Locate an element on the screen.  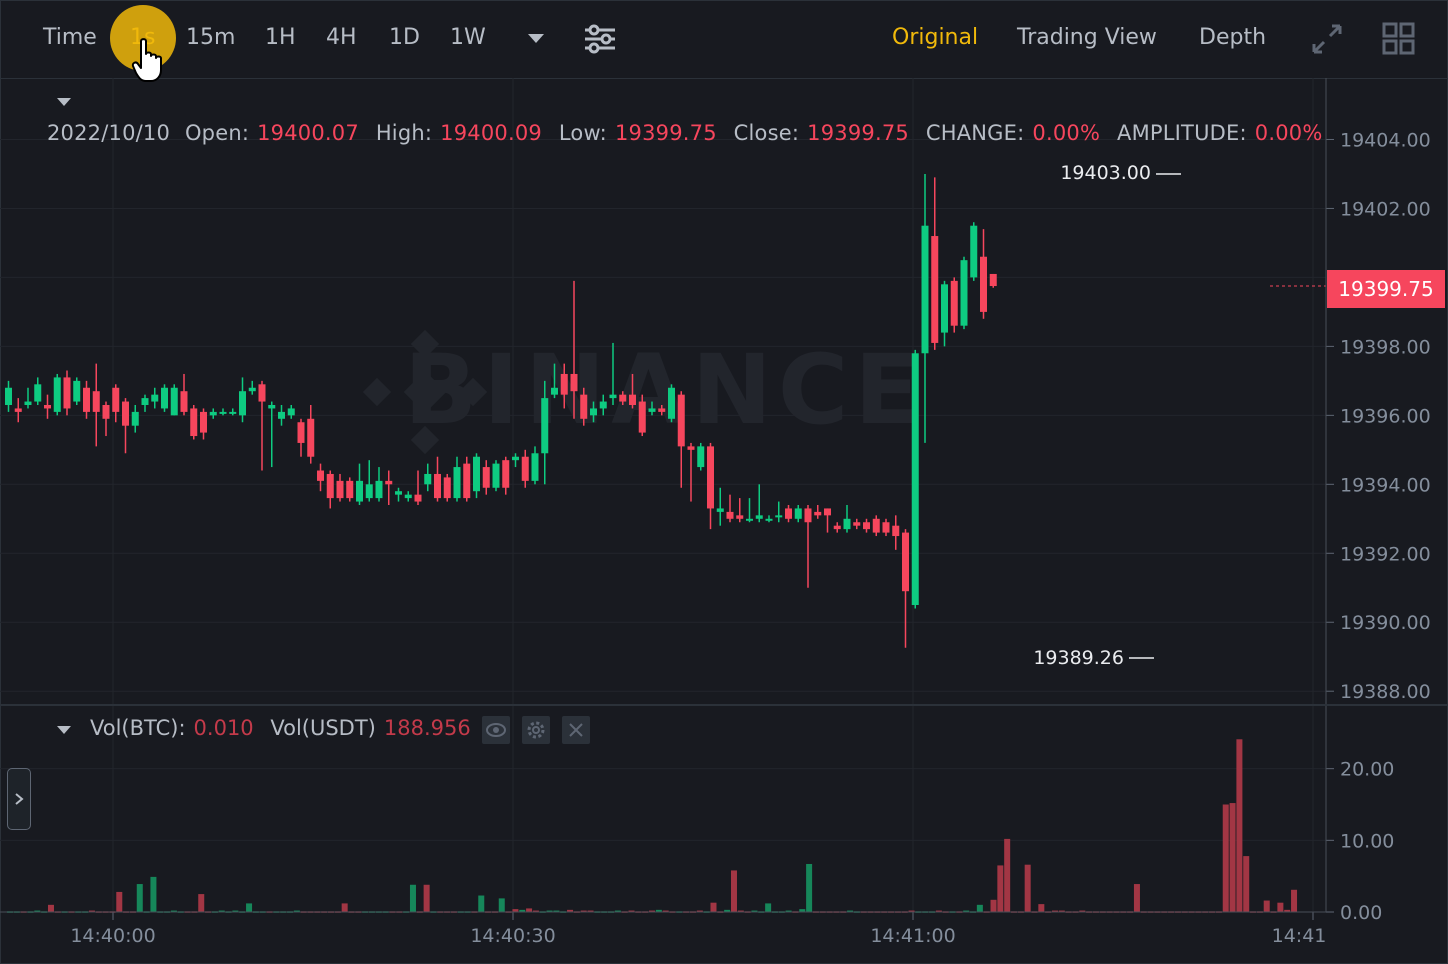
change-label: CHANGE: is located at coordinates (975, 133).